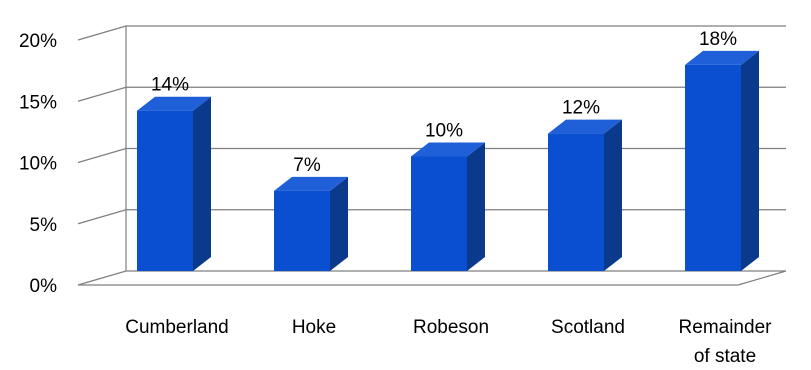  Describe the element at coordinates (314, 327) in the screenshot. I see `x-category-label: Hoke` at that location.